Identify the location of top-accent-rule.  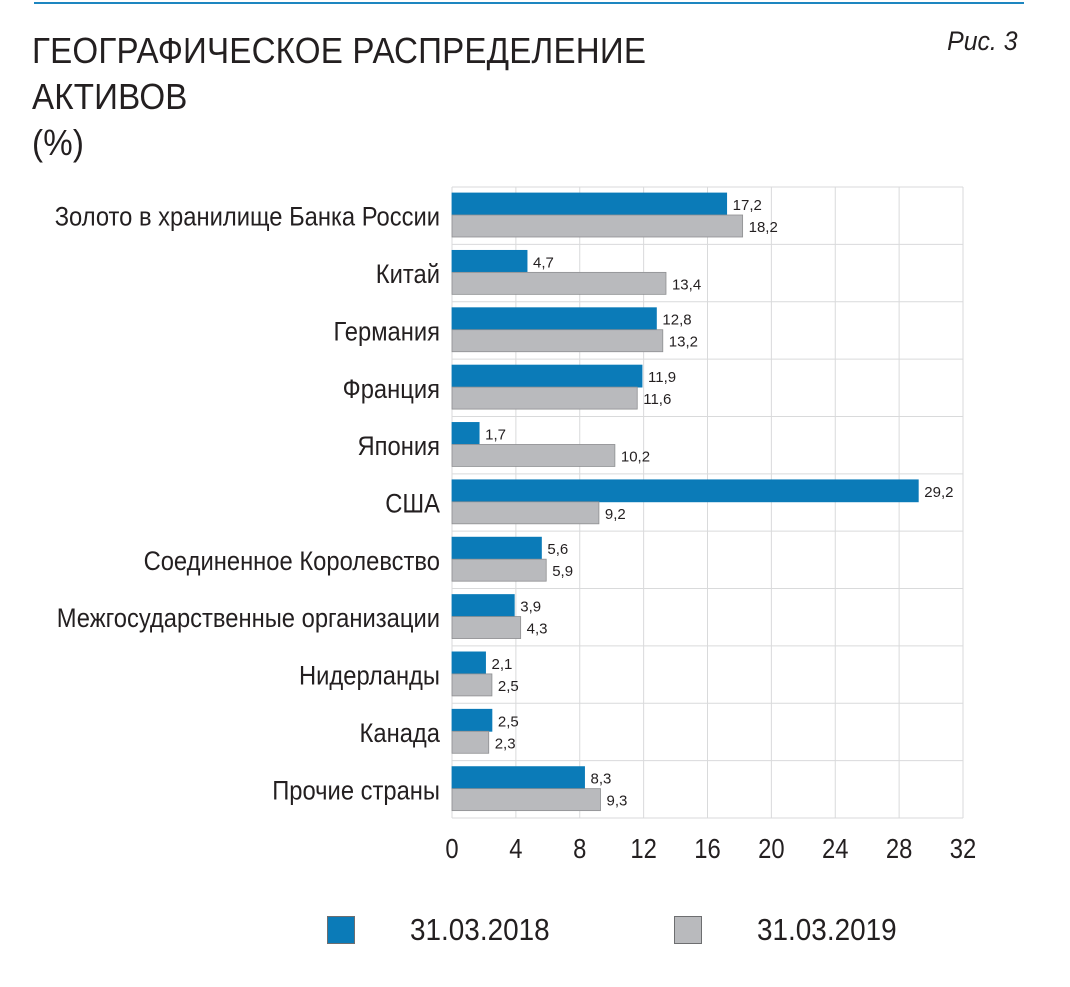
(529, 3).